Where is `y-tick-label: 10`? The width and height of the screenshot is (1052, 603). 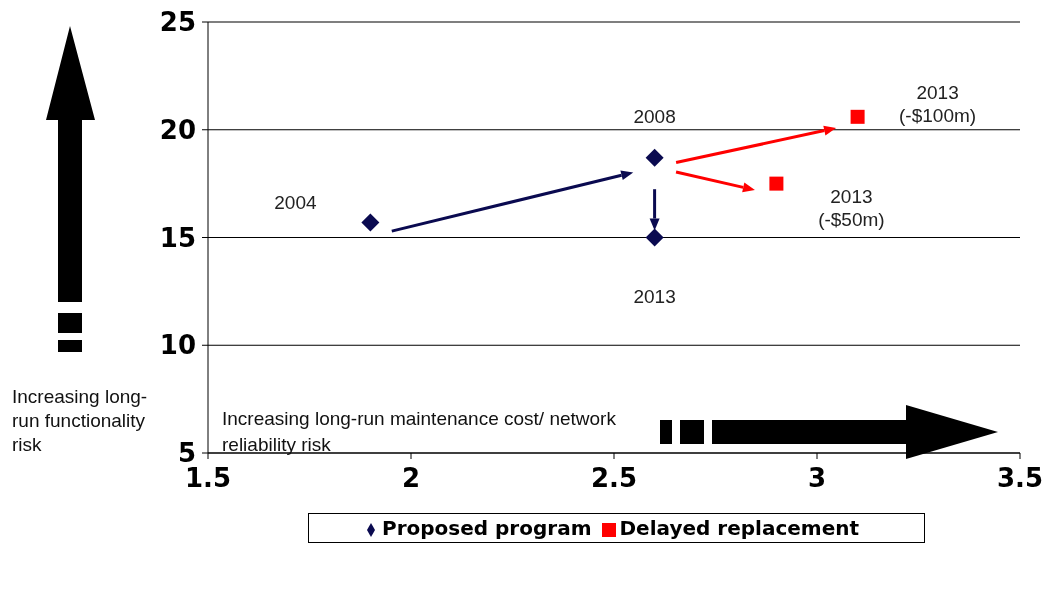 y-tick-label: 10 is located at coordinates (177, 345).